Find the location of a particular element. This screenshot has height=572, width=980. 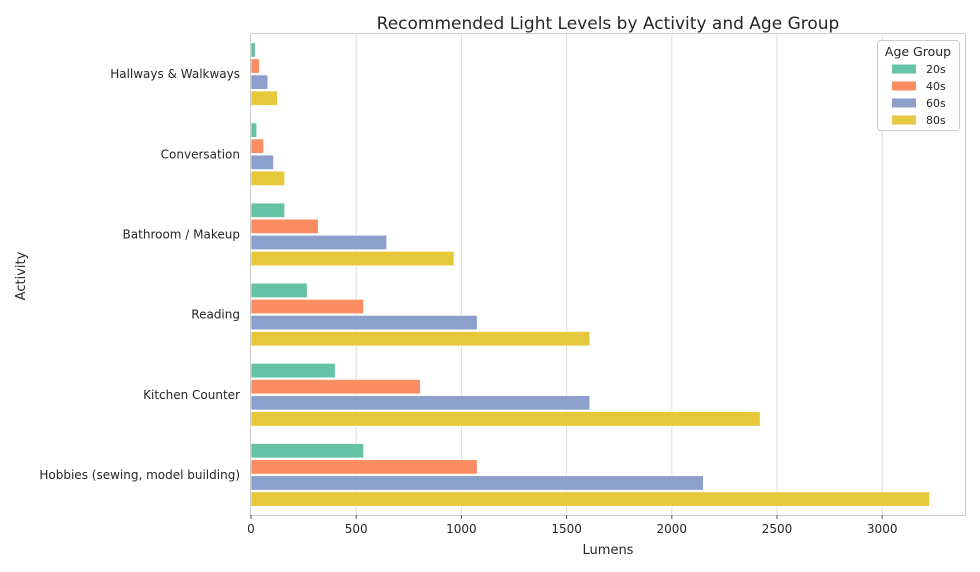

legend-label: 60s is located at coordinates (936, 103).